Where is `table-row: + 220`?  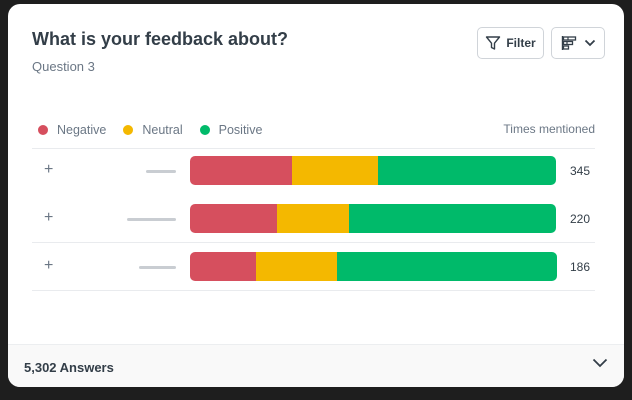
table-row: + 220 is located at coordinates (313, 219).